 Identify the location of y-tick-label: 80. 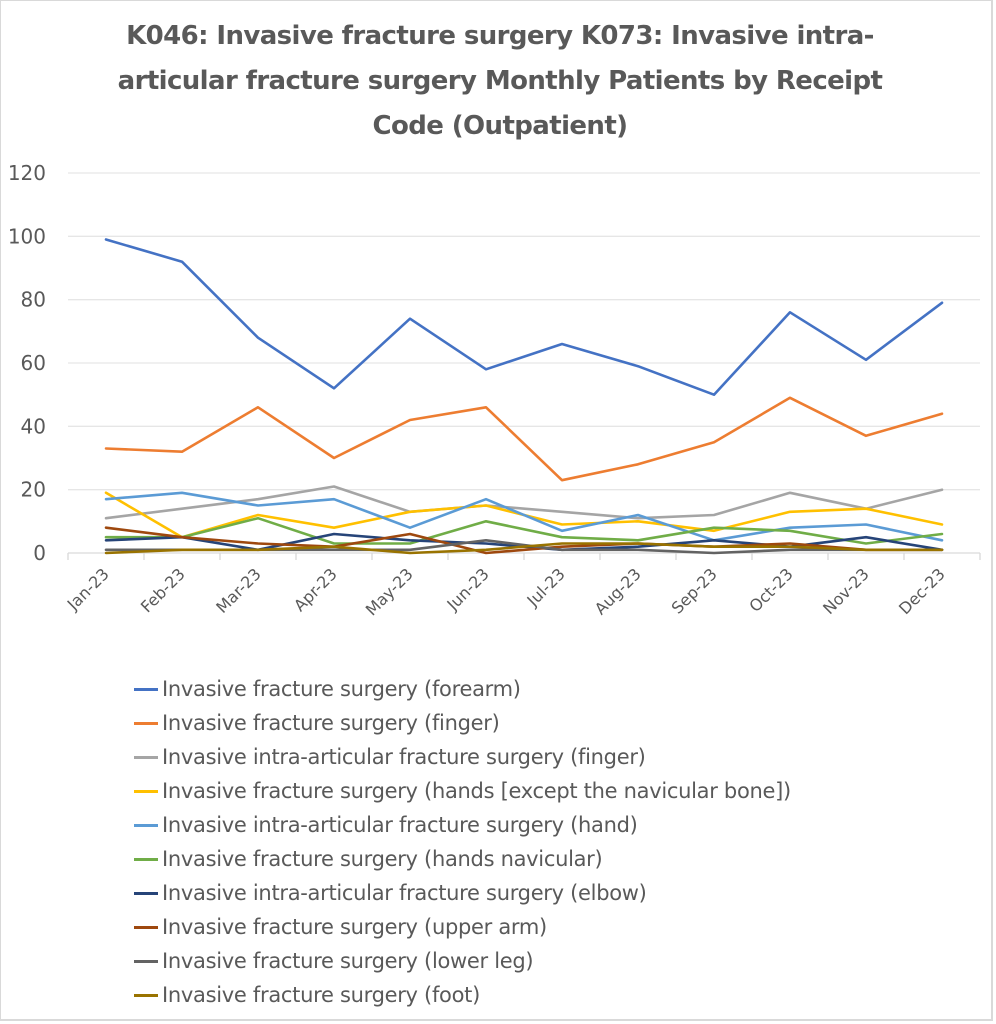
(33, 300).